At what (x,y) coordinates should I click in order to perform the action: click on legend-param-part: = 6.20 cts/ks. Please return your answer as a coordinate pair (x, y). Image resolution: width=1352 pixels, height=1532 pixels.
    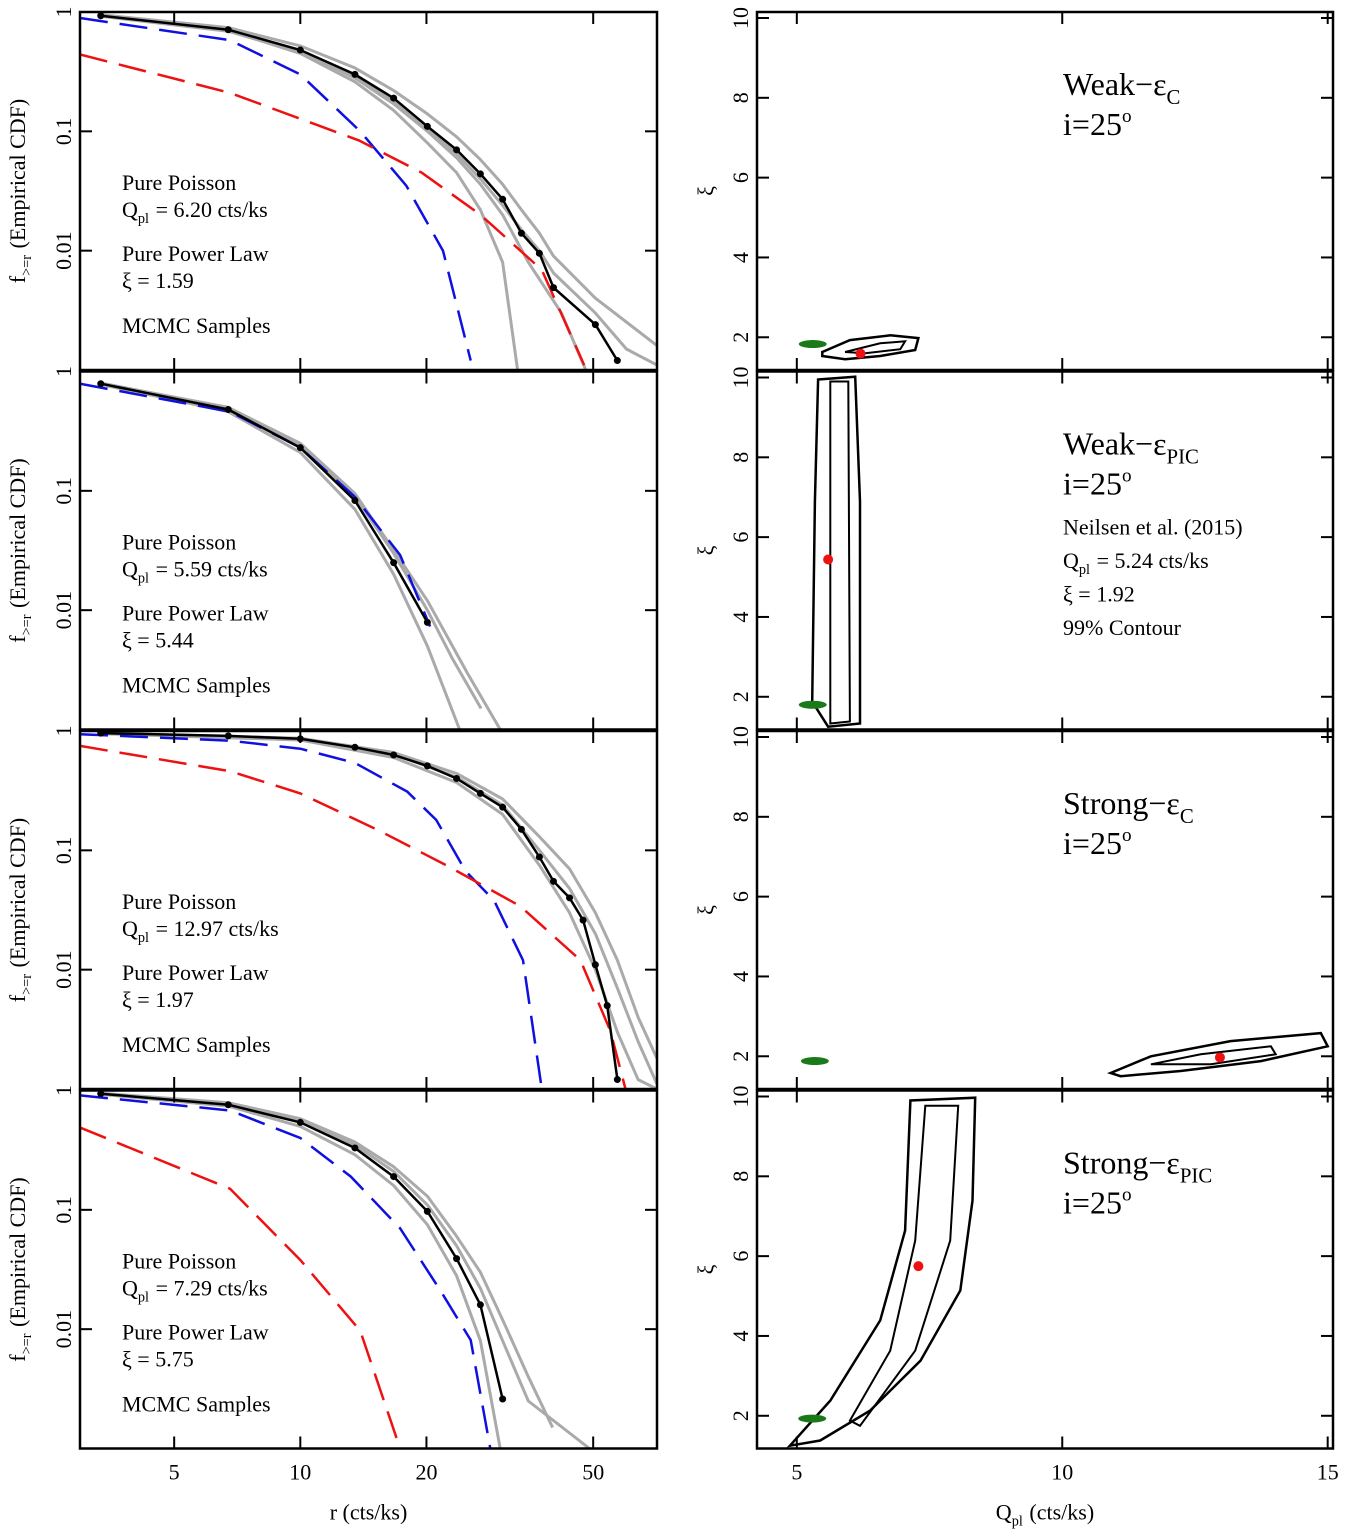
    Looking at the image, I should click on (212, 209).